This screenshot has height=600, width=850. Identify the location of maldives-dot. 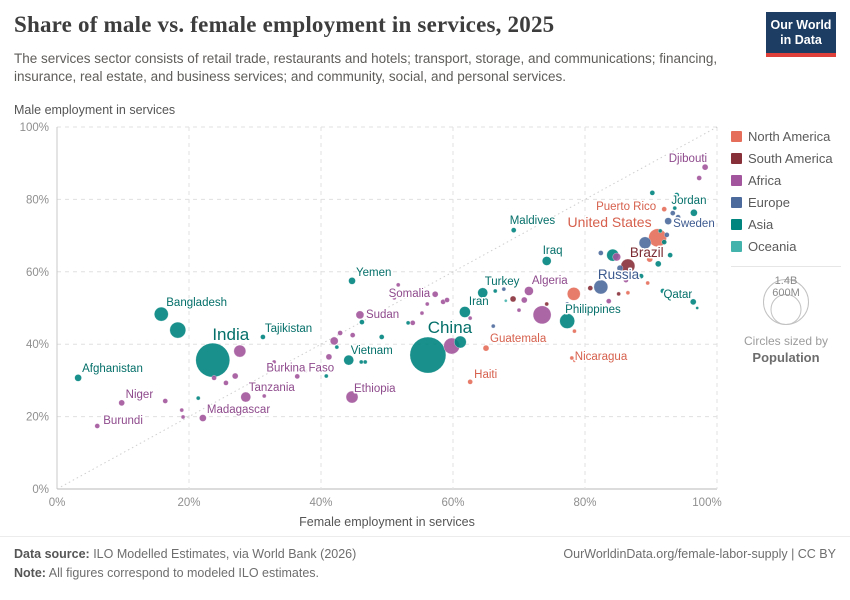
(513, 230).